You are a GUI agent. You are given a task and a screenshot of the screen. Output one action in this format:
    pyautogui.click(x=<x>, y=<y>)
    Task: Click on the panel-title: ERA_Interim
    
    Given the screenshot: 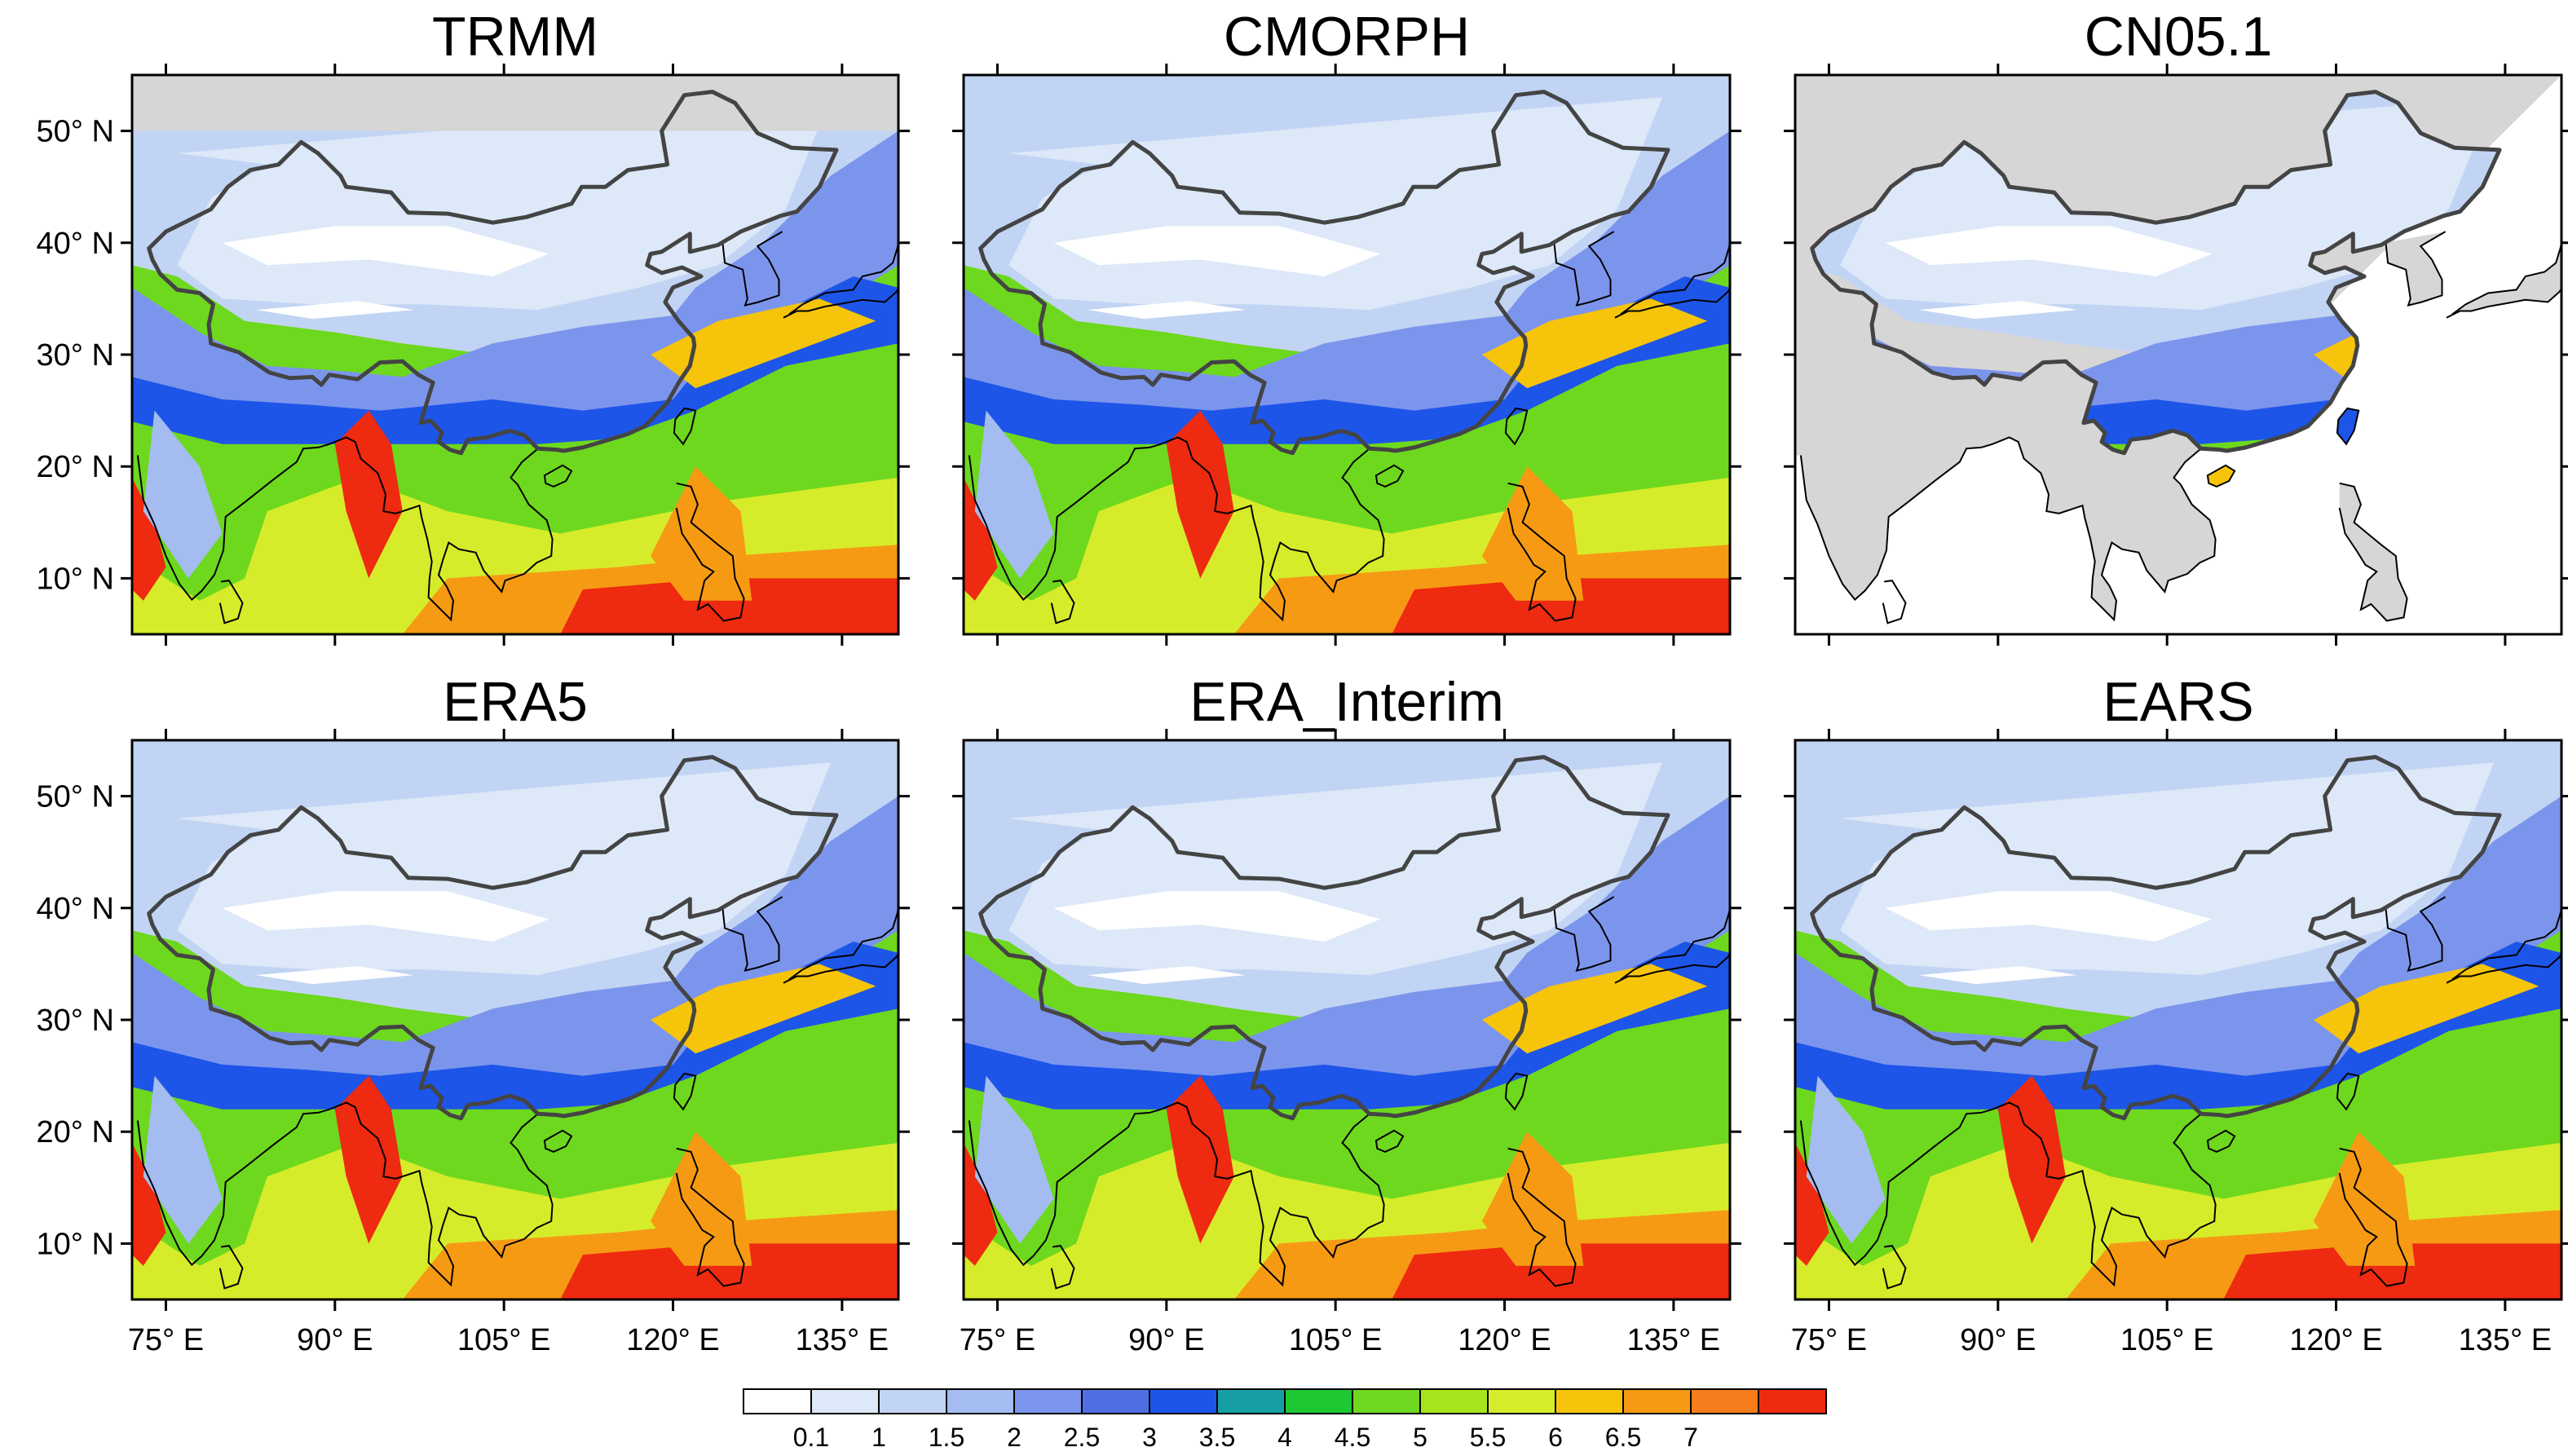 What is the action you would take?
    pyautogui.click(x=1346, y=702)
    